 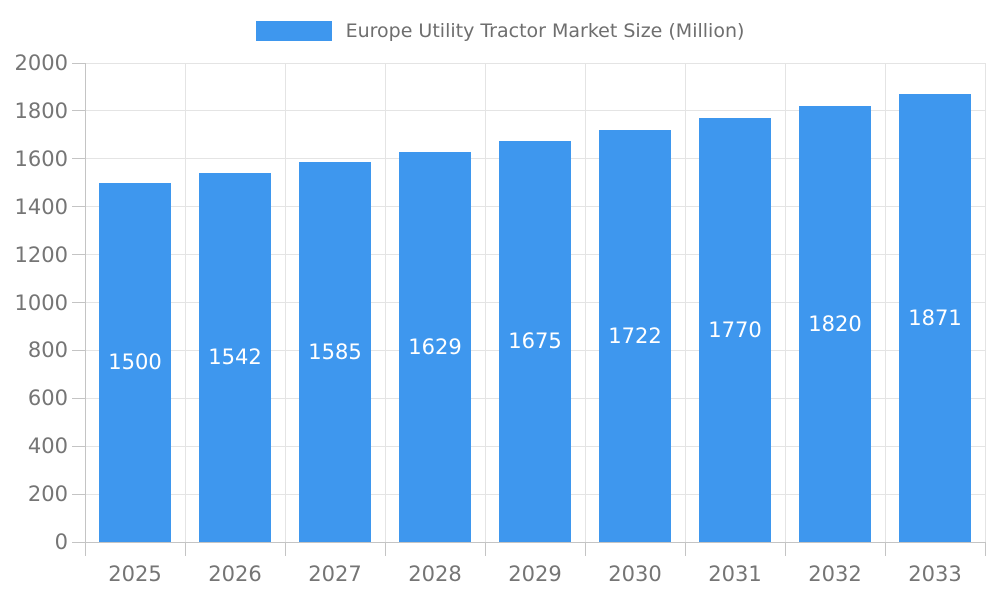 What do you see at coordinates (135, 574) in the screenshot?
I see `x-axis-label-2025: 2025` at bounding box center [135, 574].